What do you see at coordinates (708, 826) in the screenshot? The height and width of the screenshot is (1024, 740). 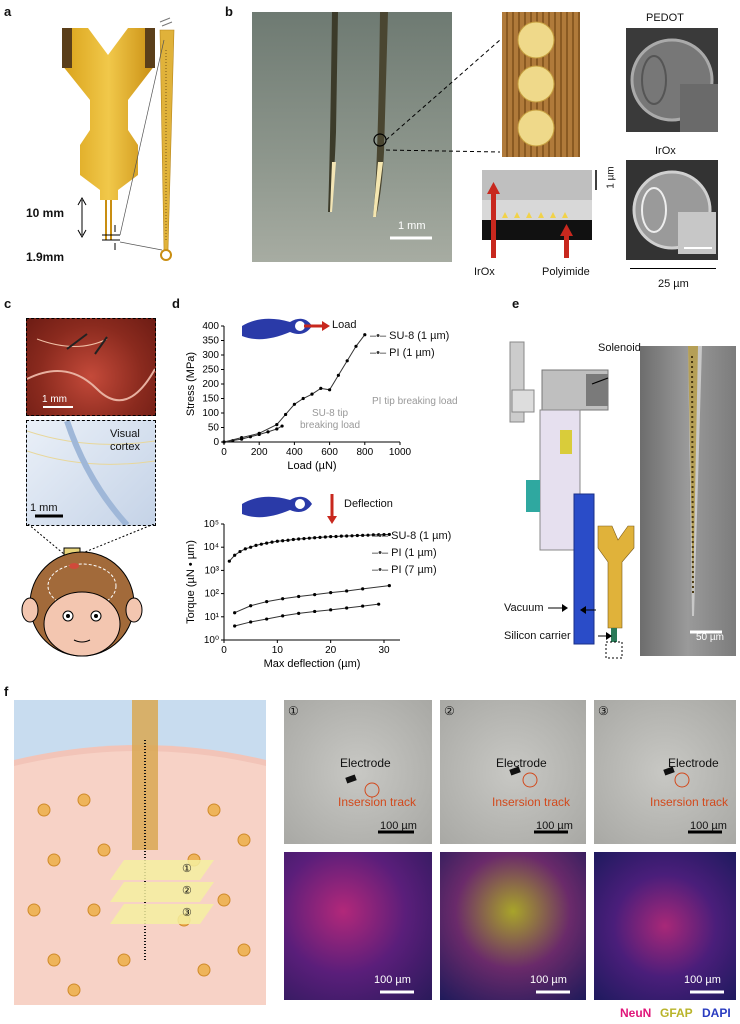 I see `scale-label-bf-3: 100 µm` at bounding box center [708, 826].